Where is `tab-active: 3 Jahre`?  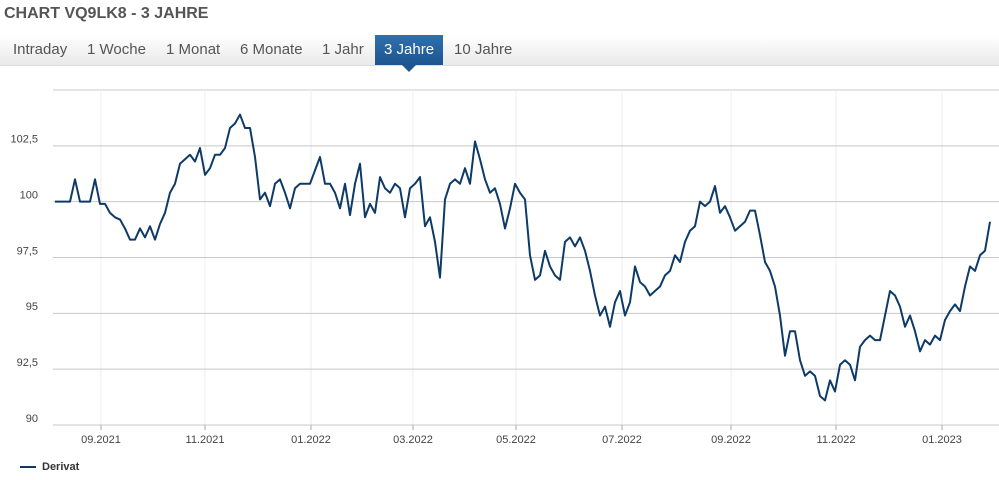 tab-active: 3 Jahre is located at coordinates (409, 53).